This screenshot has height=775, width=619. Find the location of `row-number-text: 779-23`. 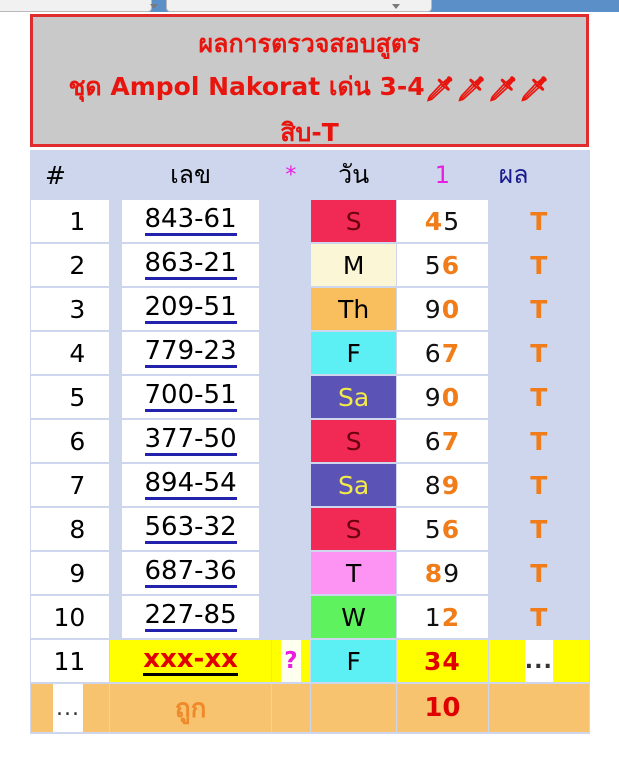

row-number-text: 779-23 is located at coordinates (190, 352).